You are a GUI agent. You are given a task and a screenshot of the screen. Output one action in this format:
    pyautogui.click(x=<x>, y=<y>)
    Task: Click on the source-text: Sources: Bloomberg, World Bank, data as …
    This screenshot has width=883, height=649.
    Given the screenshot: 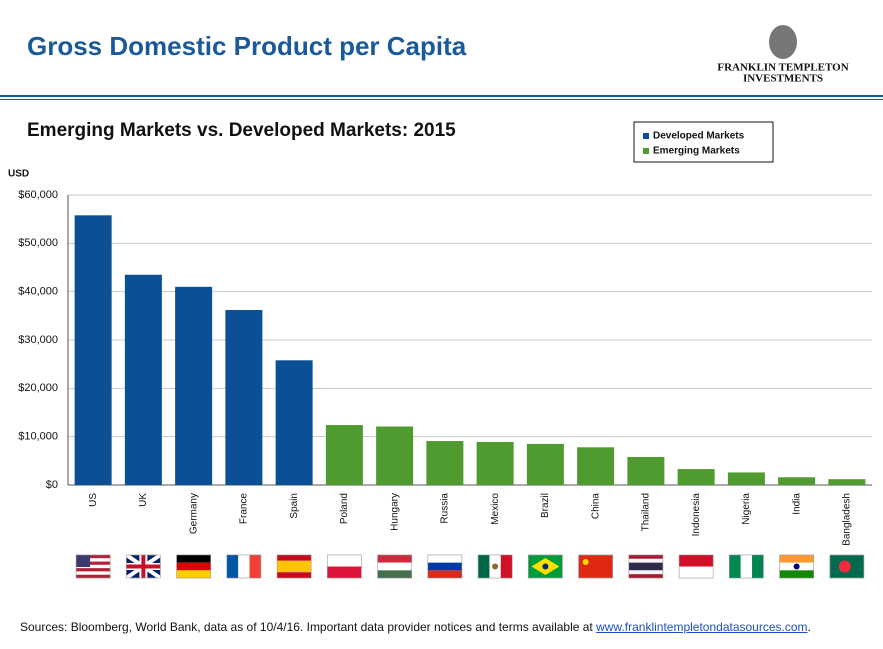 What is the action you would take?
    pyautogui.click(x=308, y=627)
    